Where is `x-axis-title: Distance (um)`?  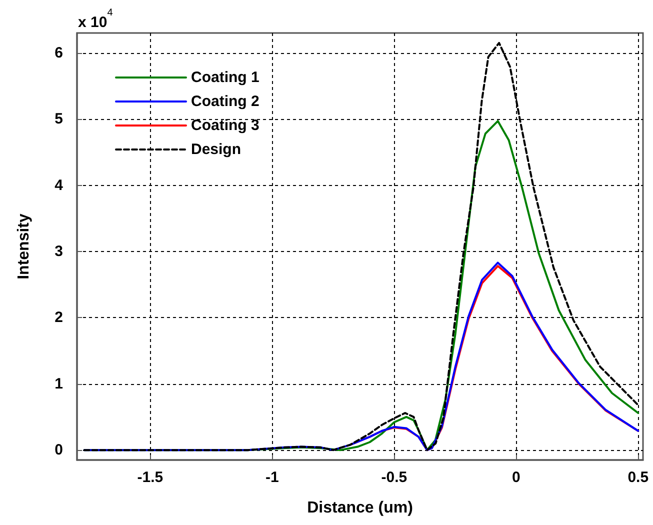
x-axis-title: Distance (um) is located at coordinates (360, 508).